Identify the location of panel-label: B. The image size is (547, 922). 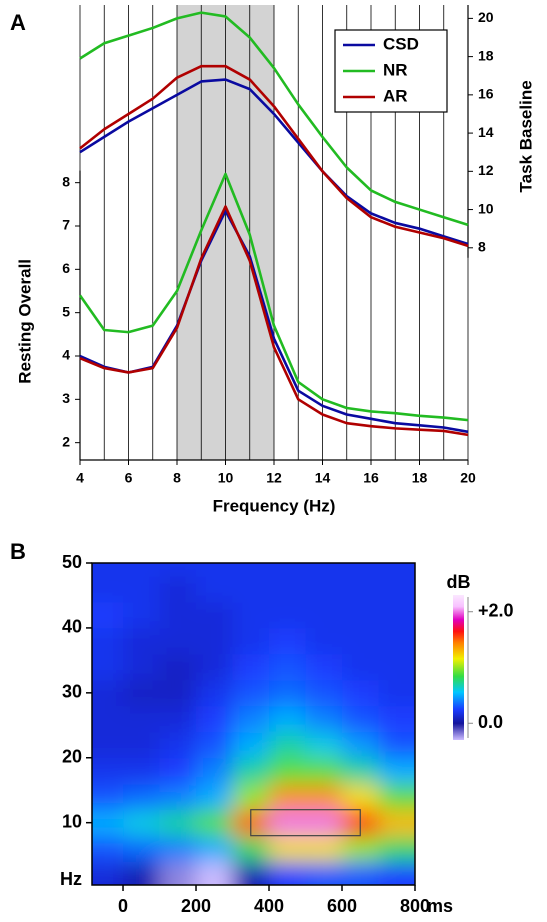
(18, 551).